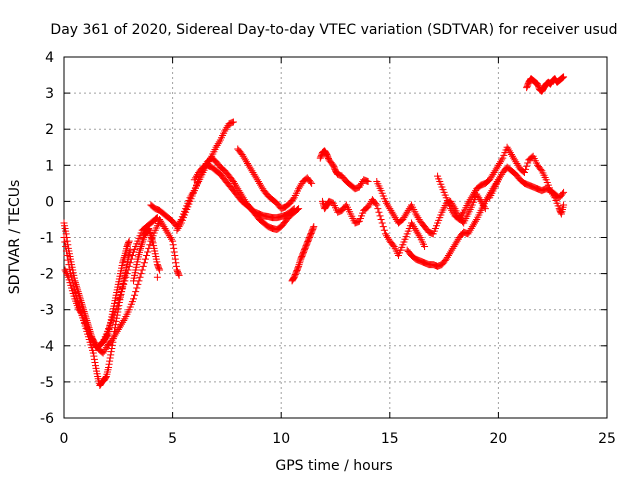 The image size is (640, 480). What do you see at coordinates (47, 419) in the screenshot?
I see `y-tick-label: -6` at bounding box center [47, 419].